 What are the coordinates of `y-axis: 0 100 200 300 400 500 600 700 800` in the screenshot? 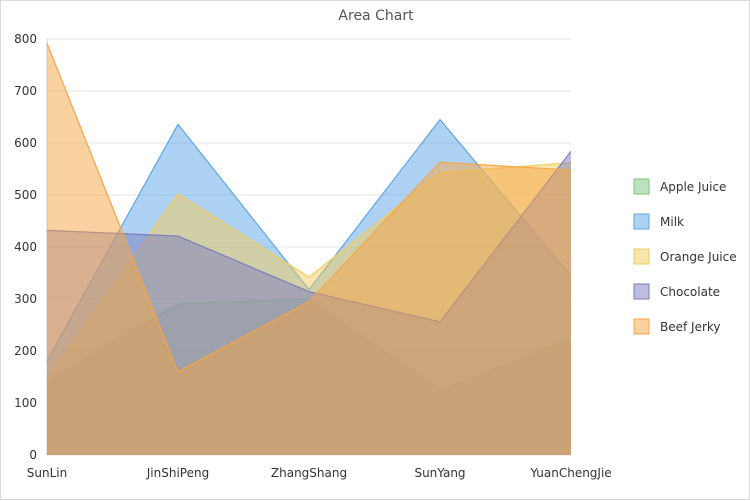 It's located at (25, 247).